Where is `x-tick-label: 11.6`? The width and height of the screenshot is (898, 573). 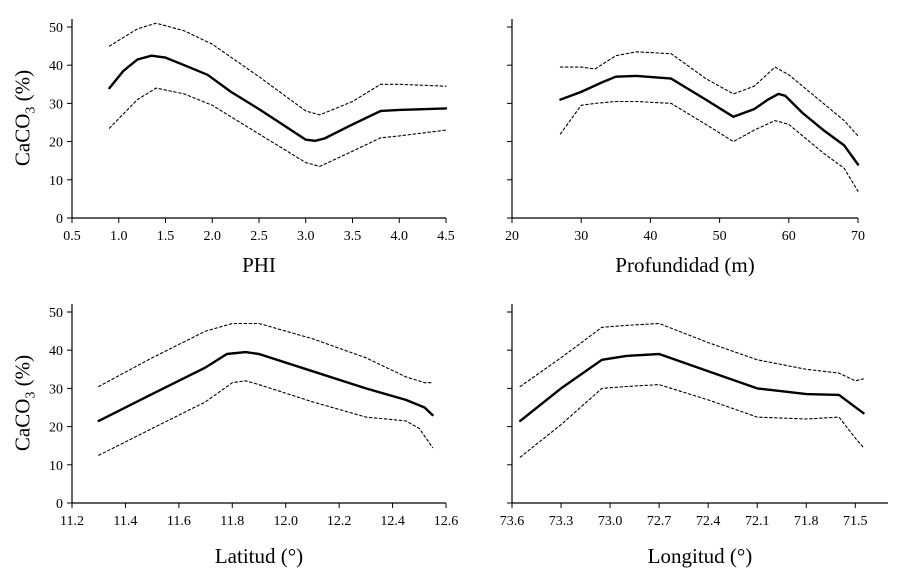
x-tick-label: 11.6 is located at coordinates (179, 521).